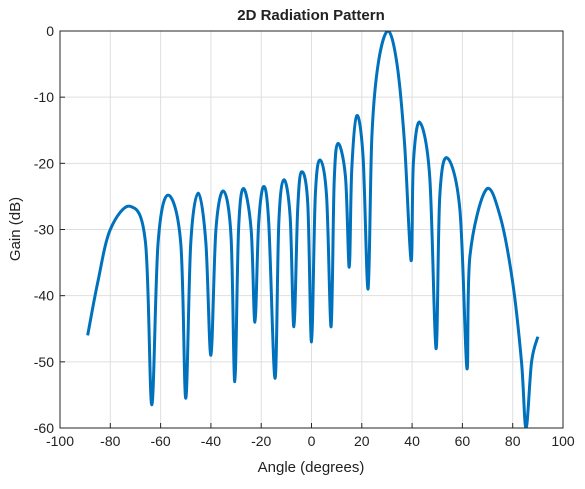 This screenshot has width=585, height=489. I want to click on x-tick-label: 40, so click(412, 441).